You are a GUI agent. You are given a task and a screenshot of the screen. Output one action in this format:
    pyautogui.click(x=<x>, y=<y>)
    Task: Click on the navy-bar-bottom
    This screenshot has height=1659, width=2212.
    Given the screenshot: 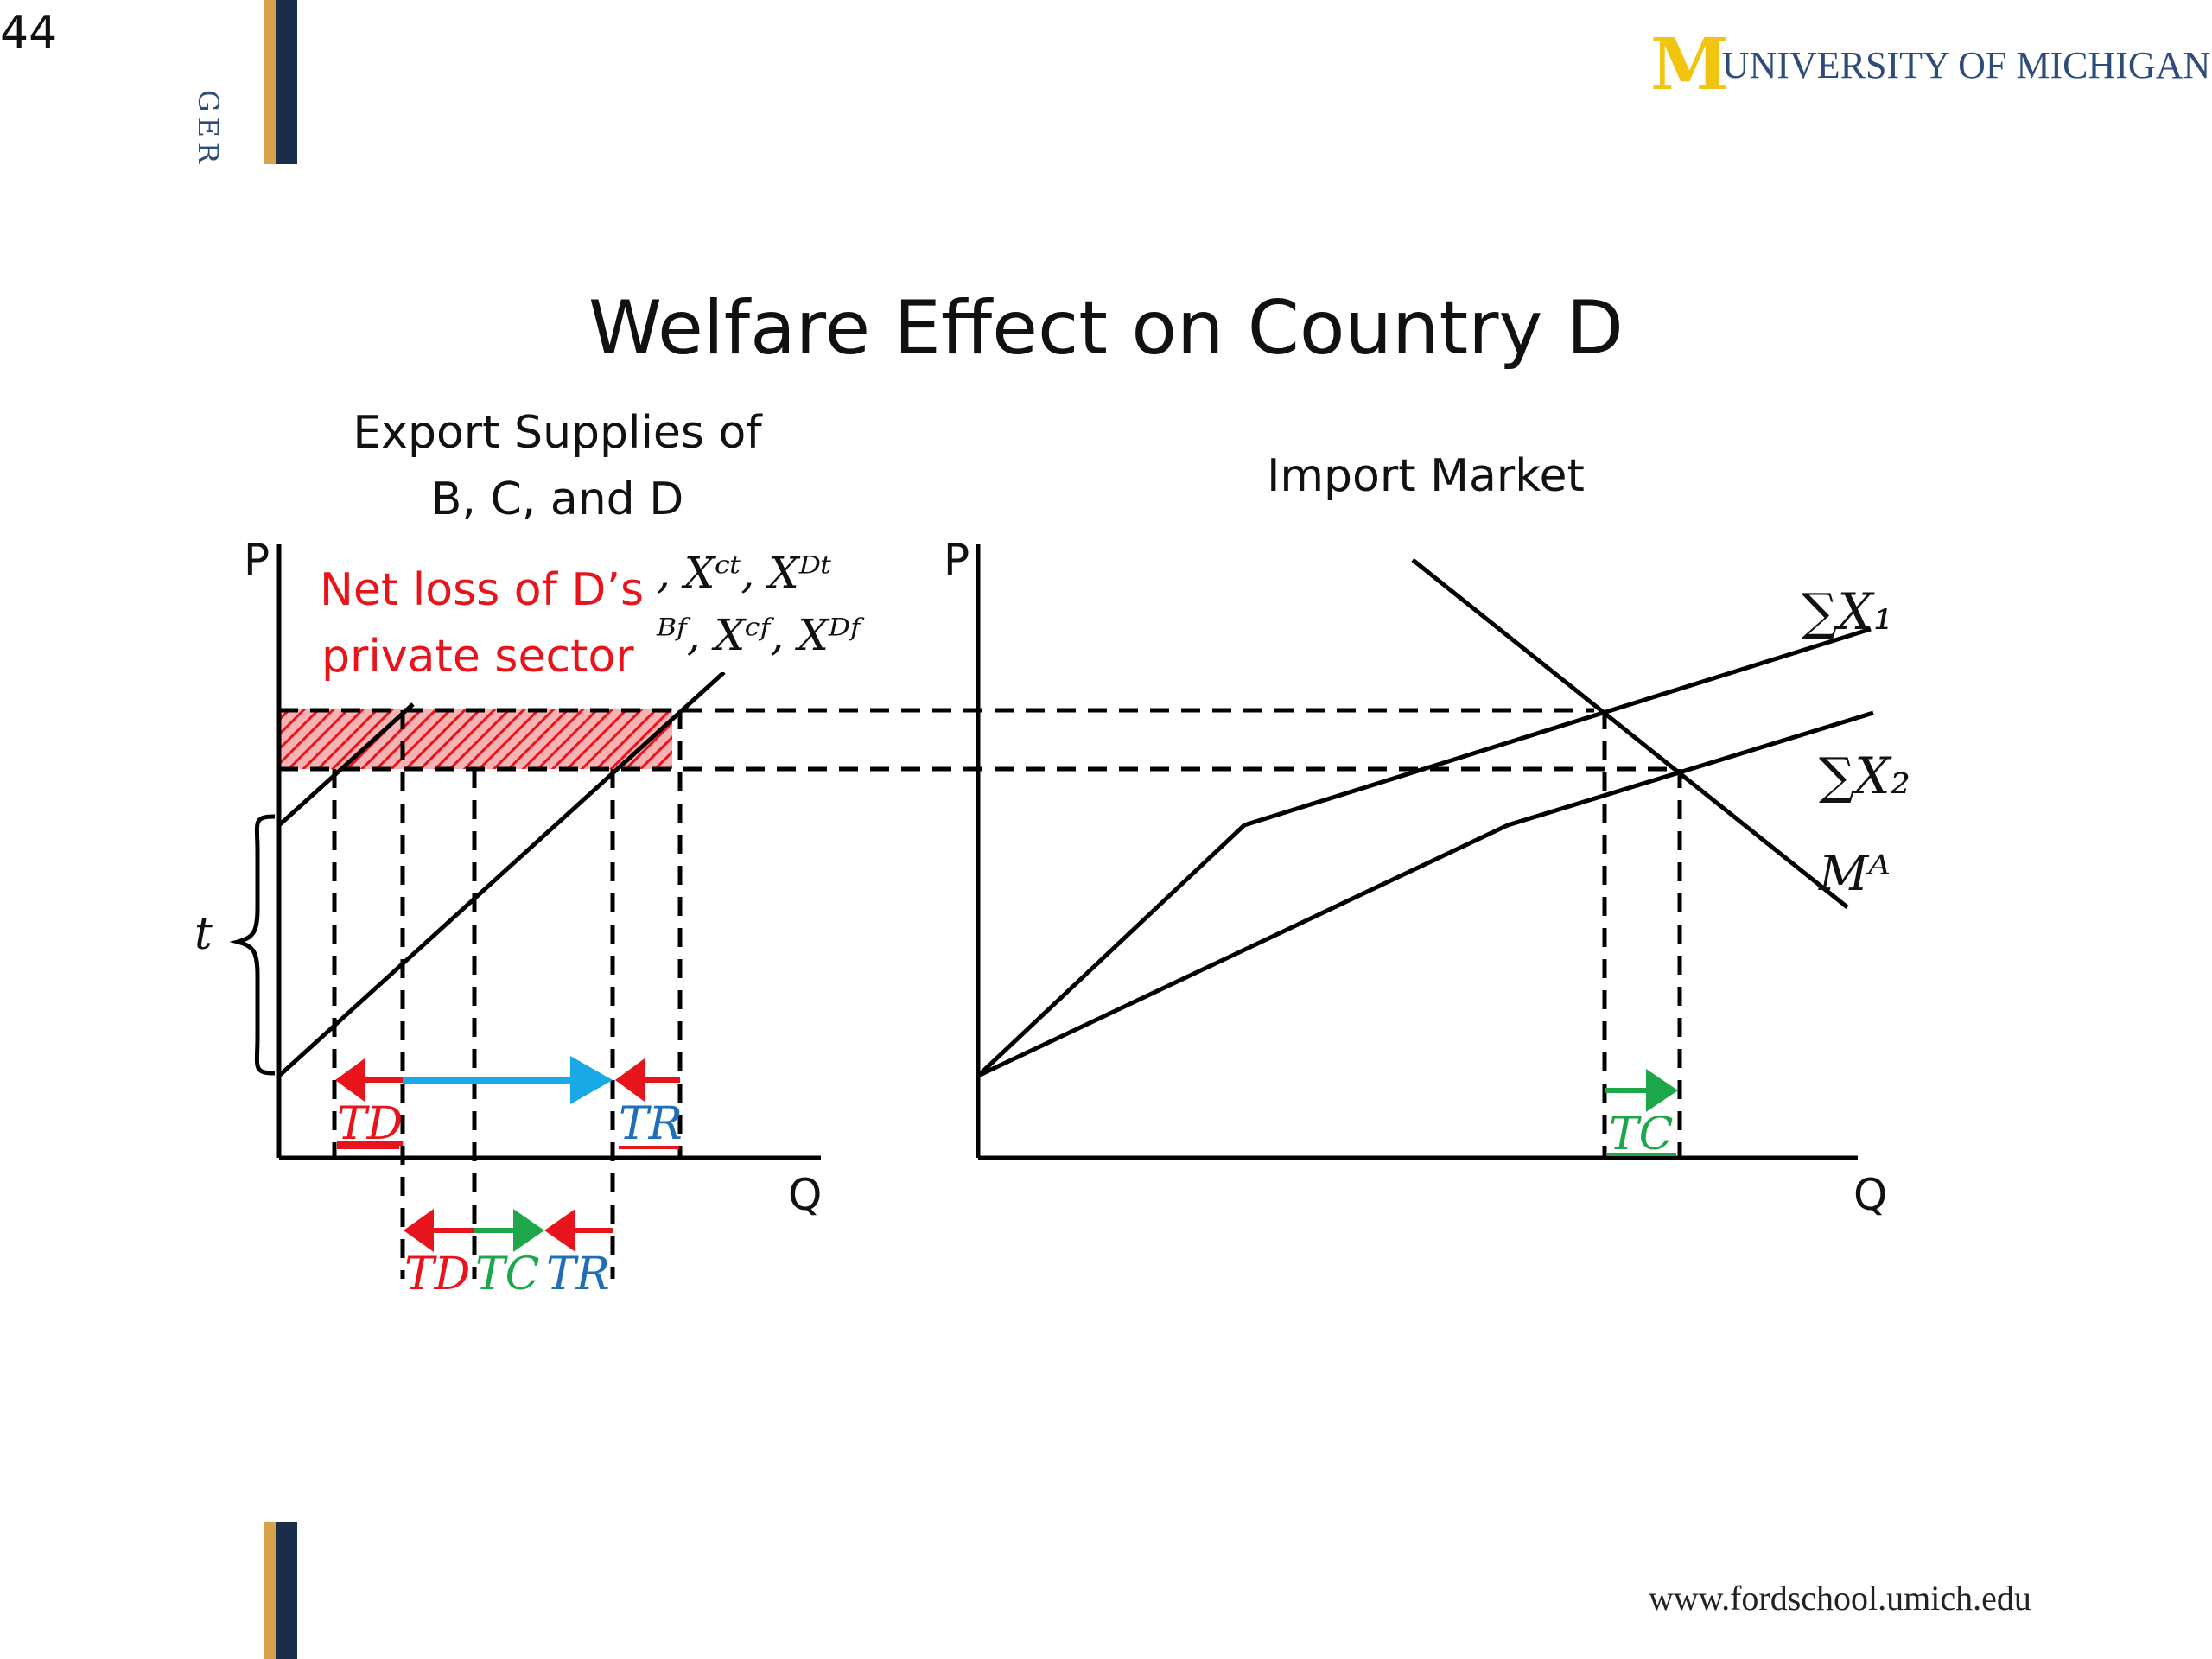 What is the action you would take?
    pyautogui.click(x=286, y=1590)
    